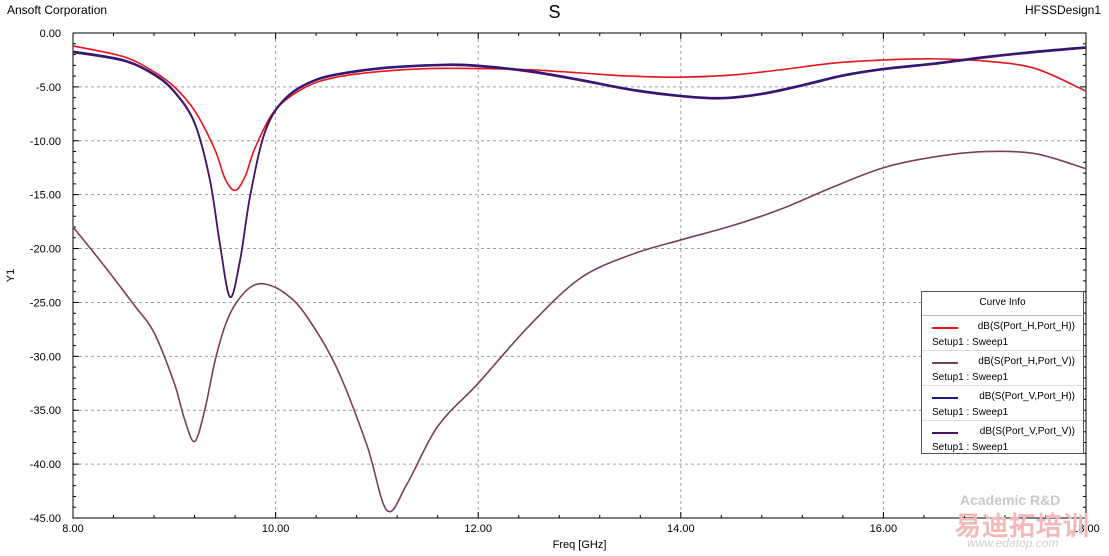 This screenshot has width=1109, height=556. What do you see at coordinates (1027, 431) in the screenshot?
I see `legend-series-name: dB(S(Port_V,Port_V))` at bounding box center [1027, 431].